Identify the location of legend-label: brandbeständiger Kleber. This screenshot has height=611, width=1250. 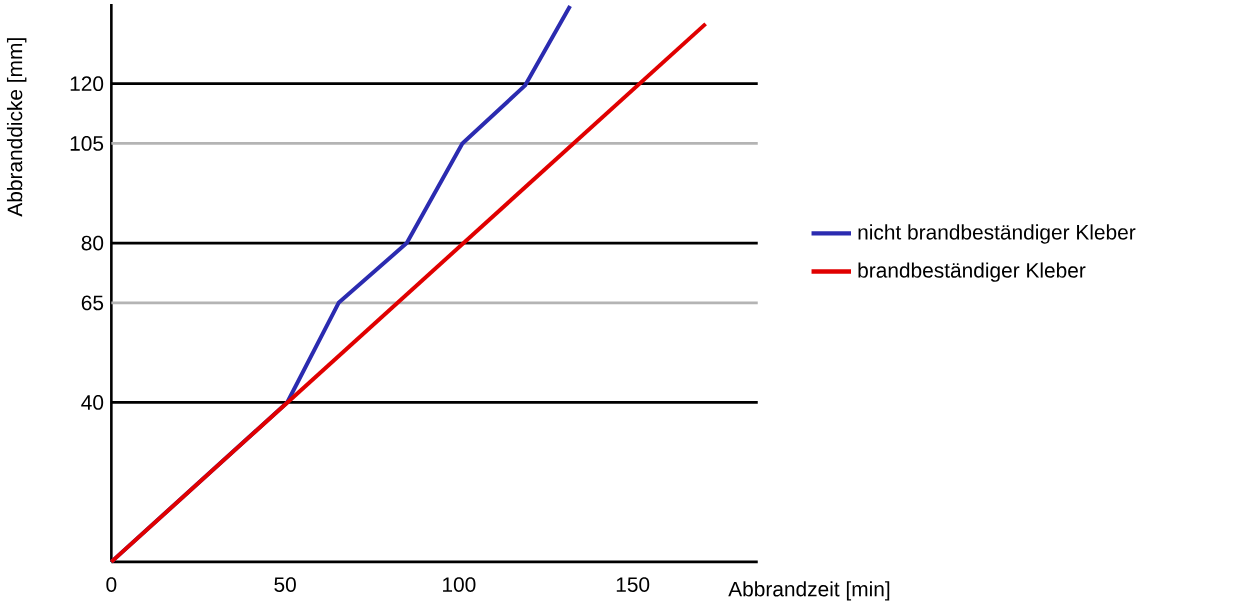
(972, 272).